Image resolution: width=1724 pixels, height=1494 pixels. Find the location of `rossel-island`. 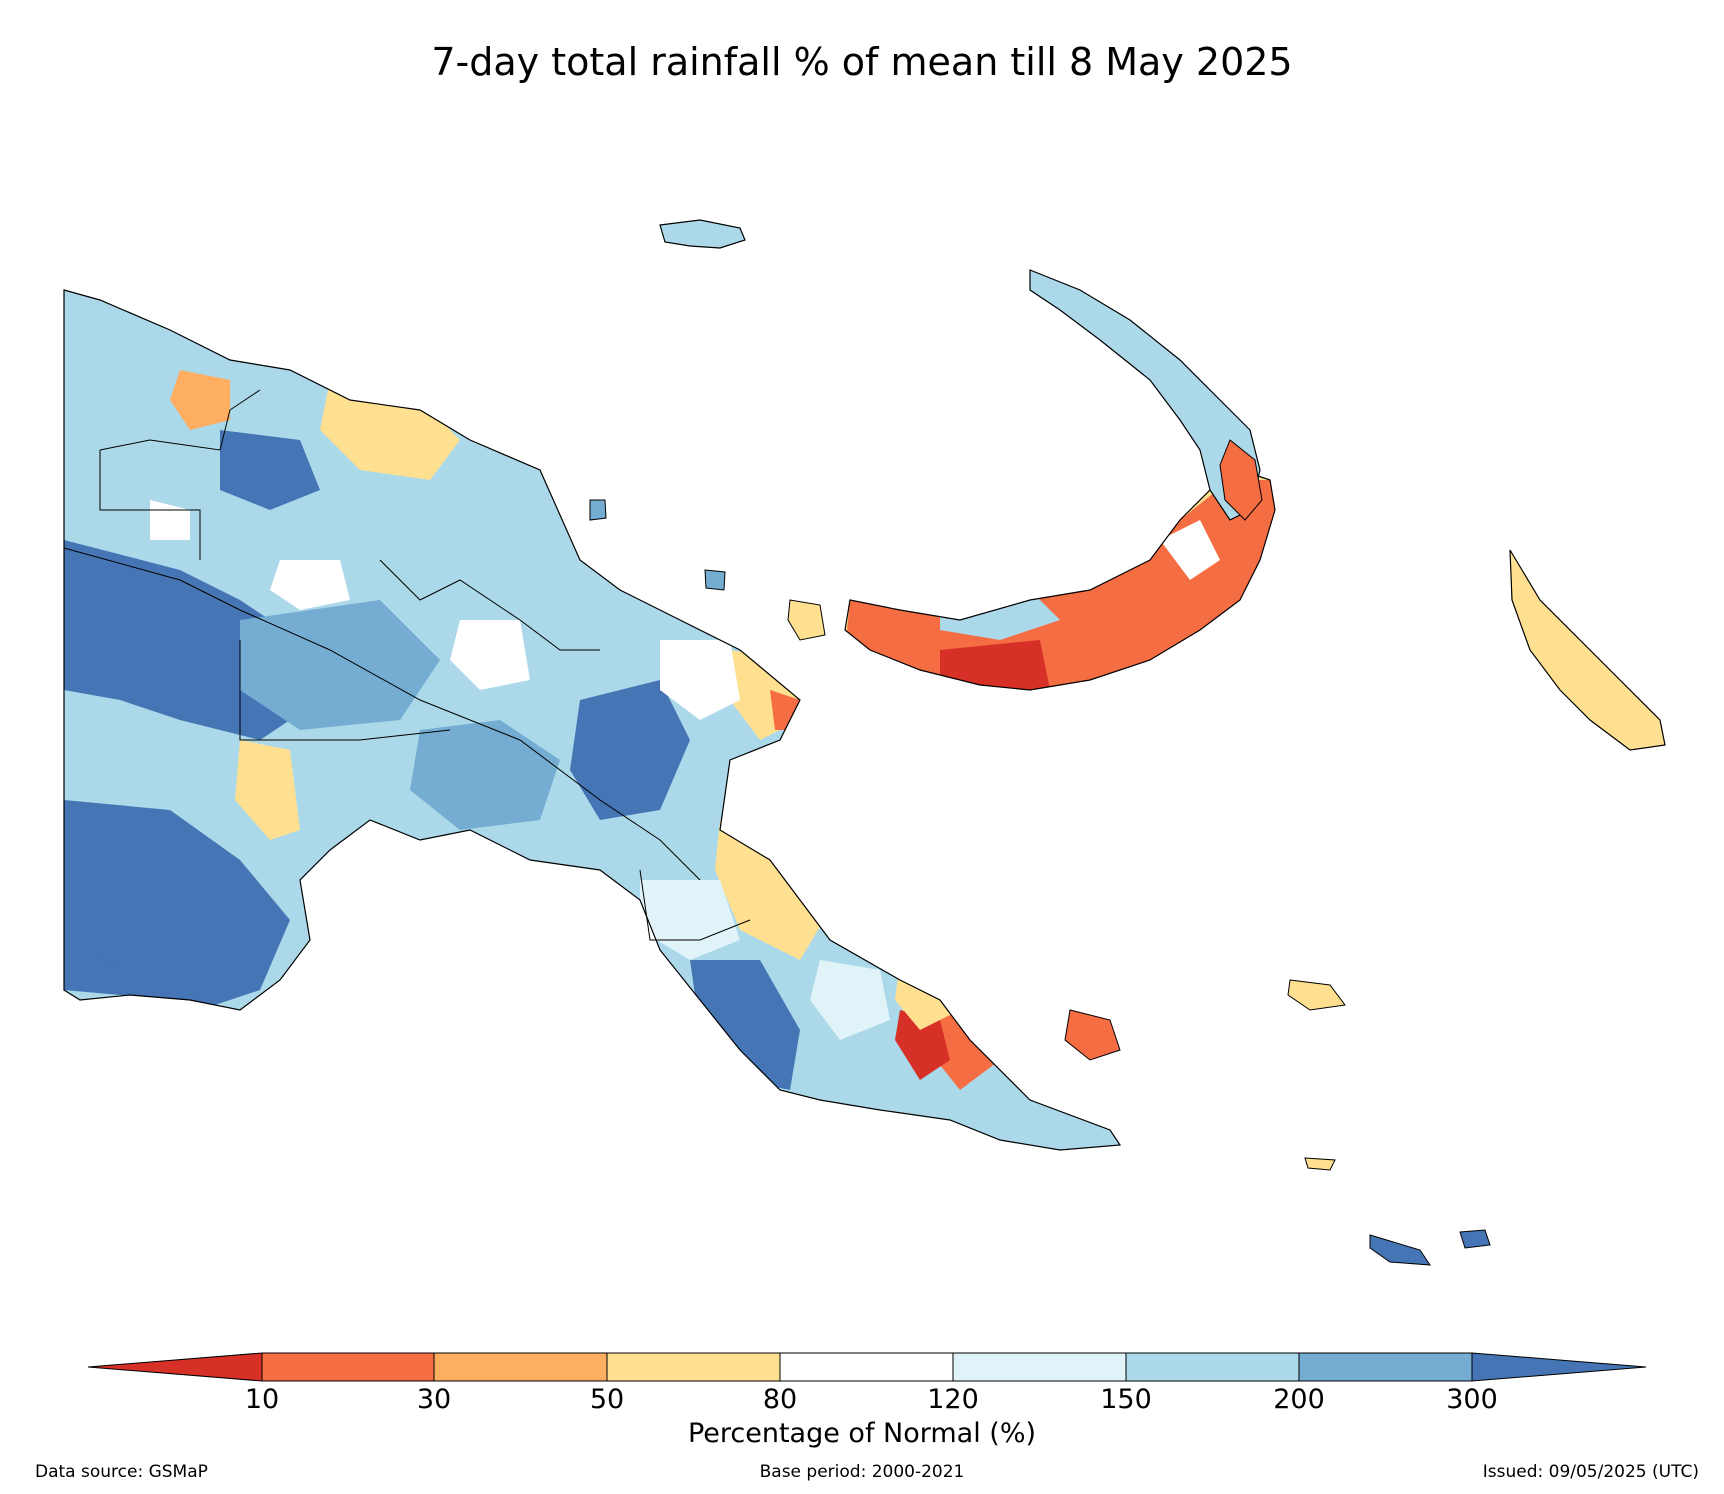

rossel-island is located at coordinates (1475, 1239).